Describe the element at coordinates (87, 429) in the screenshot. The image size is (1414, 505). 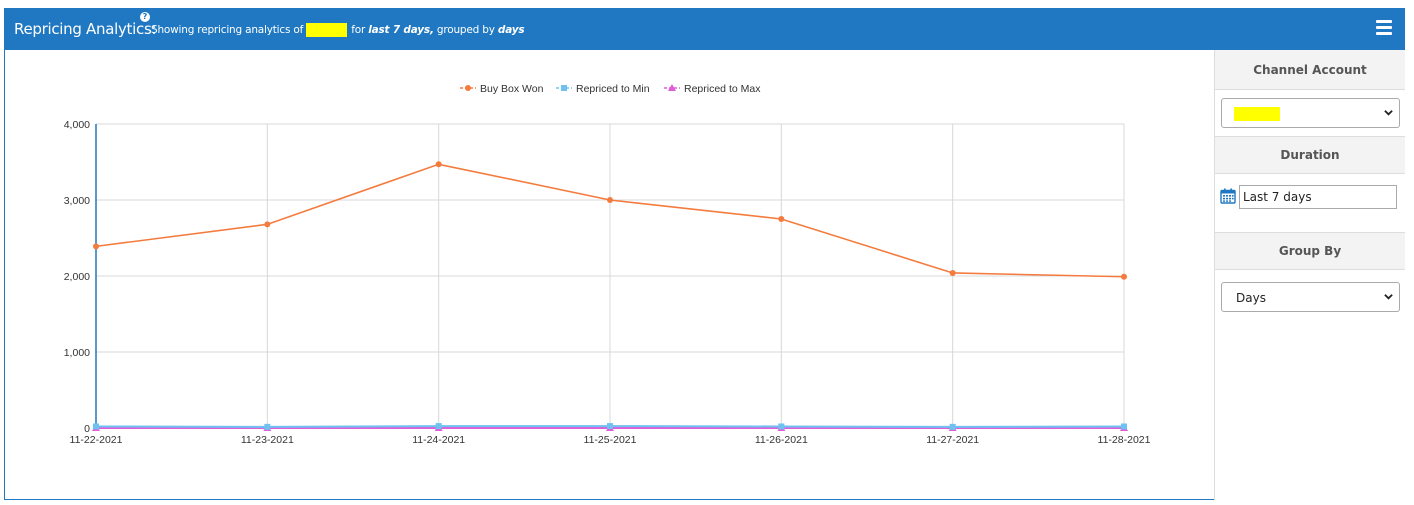
I see `y-tick-label: 0` at that location.